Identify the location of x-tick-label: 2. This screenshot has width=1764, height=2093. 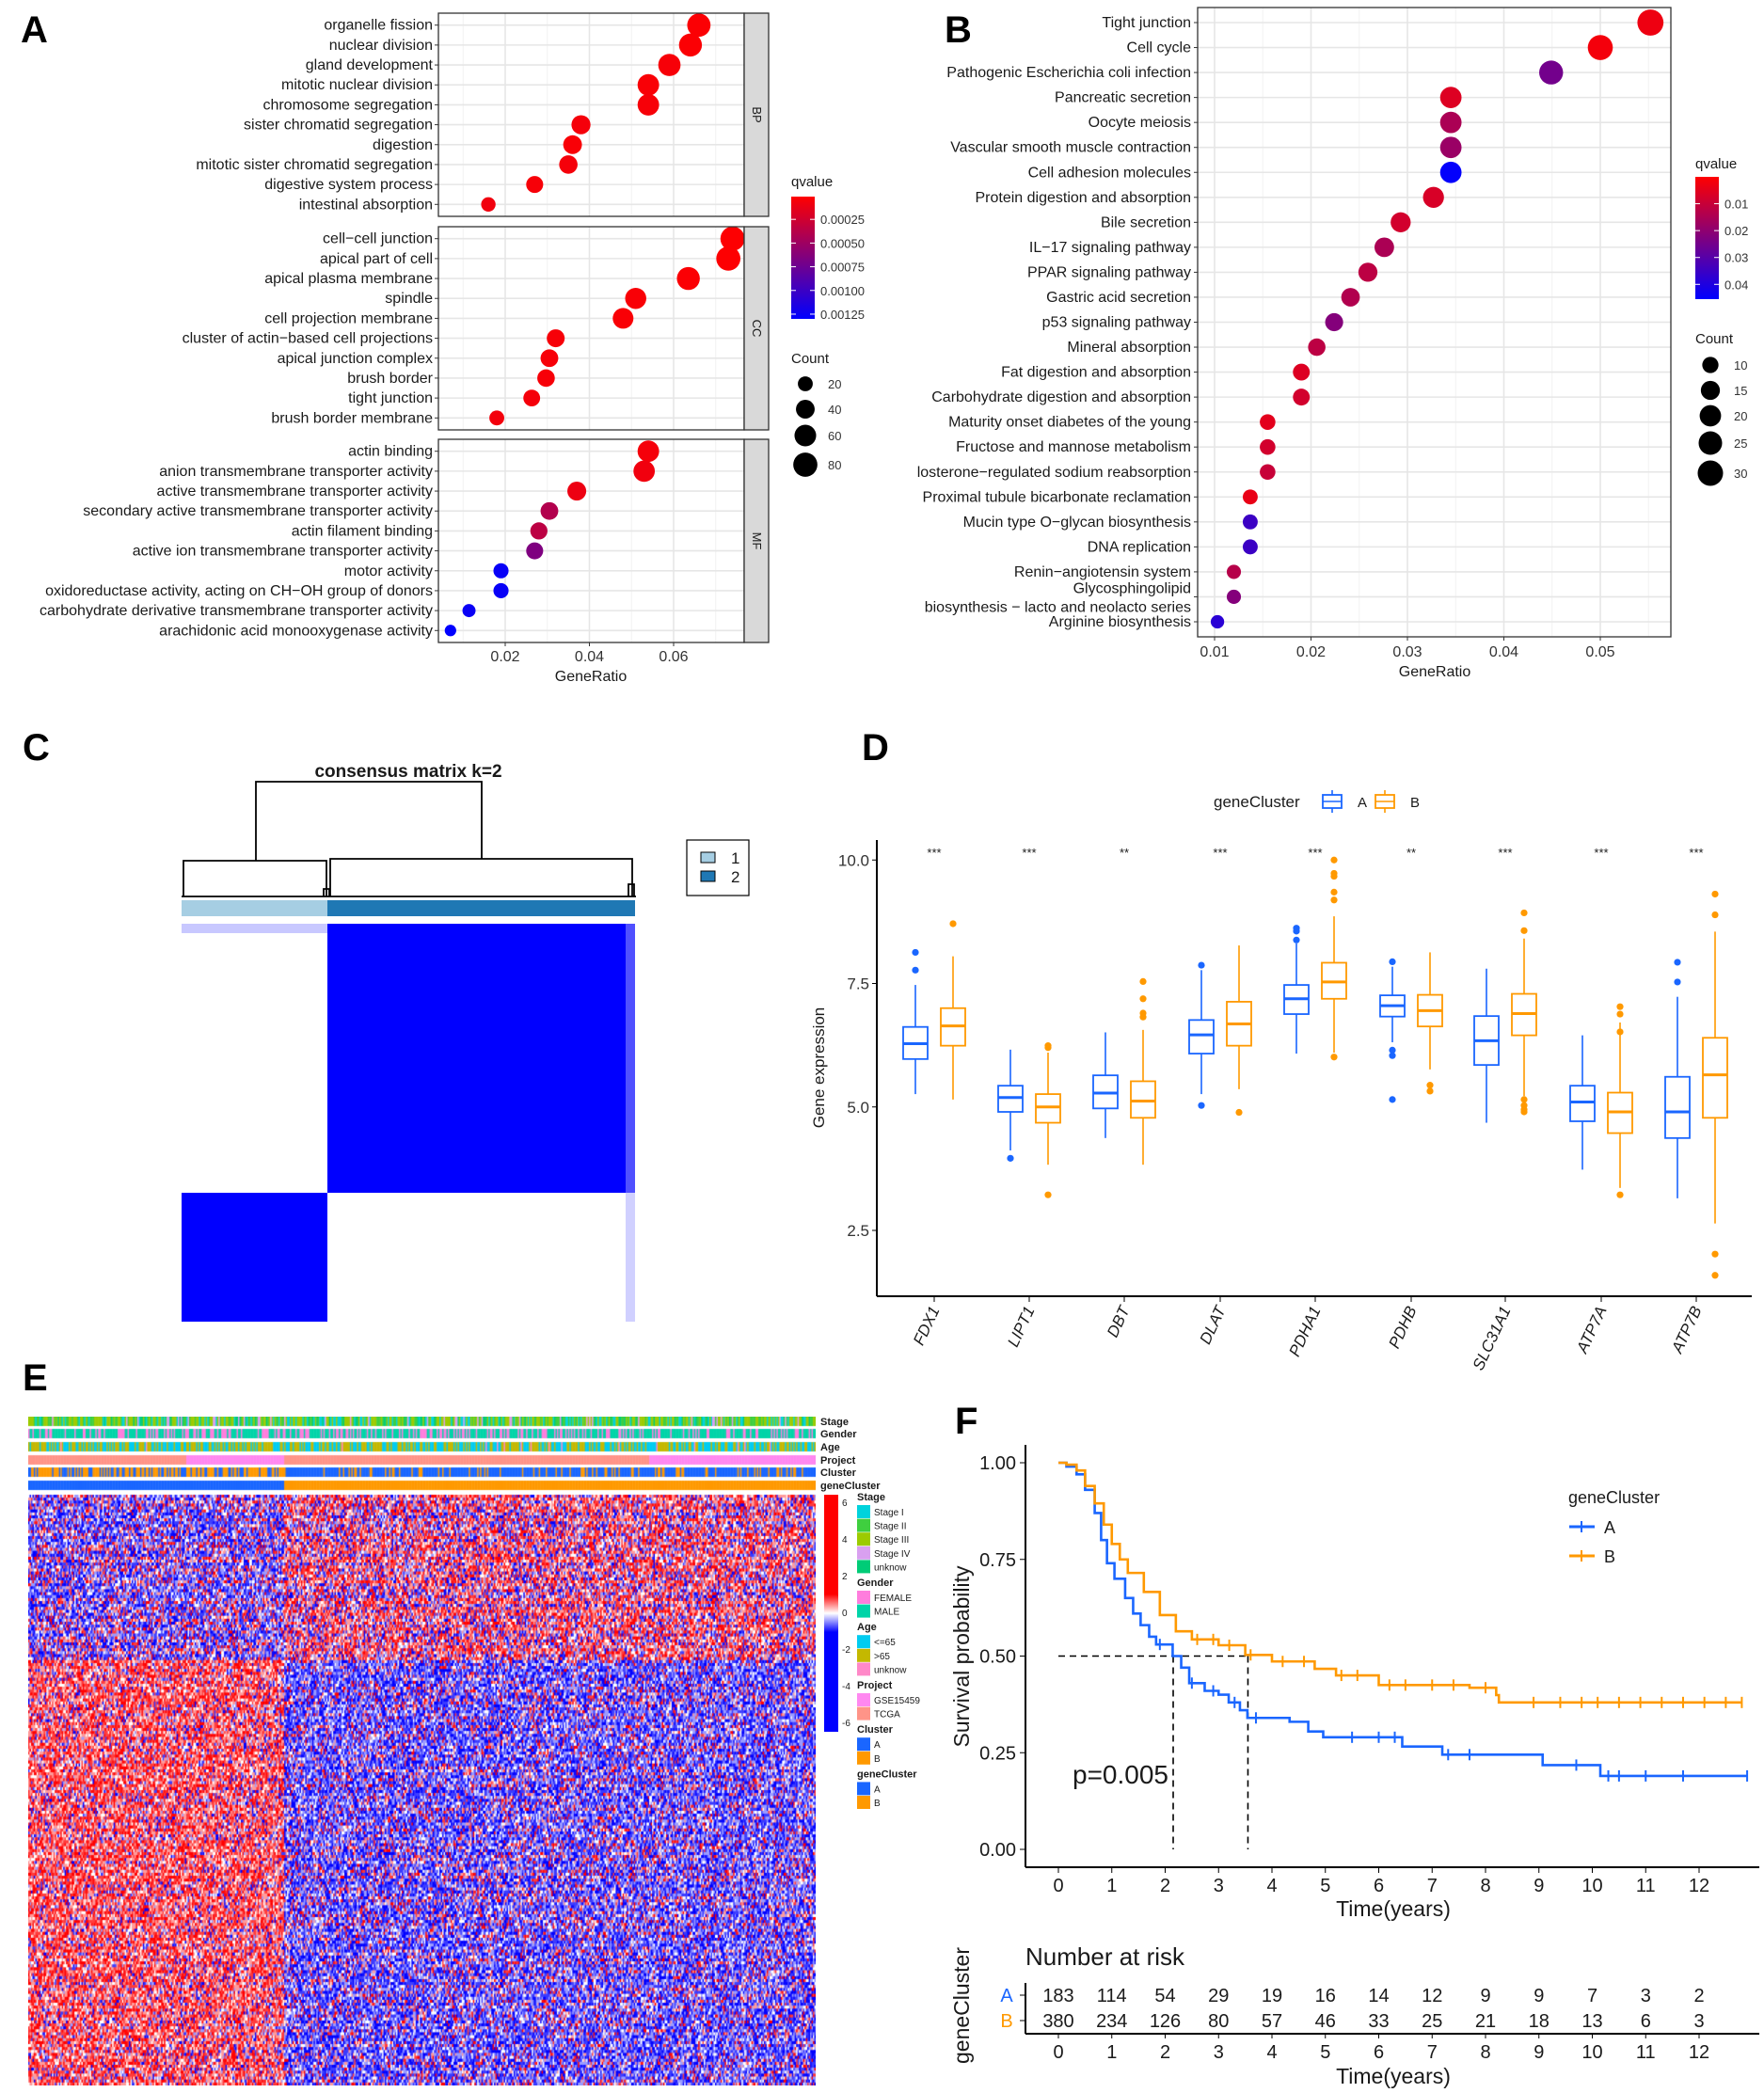
(1165, 2052).